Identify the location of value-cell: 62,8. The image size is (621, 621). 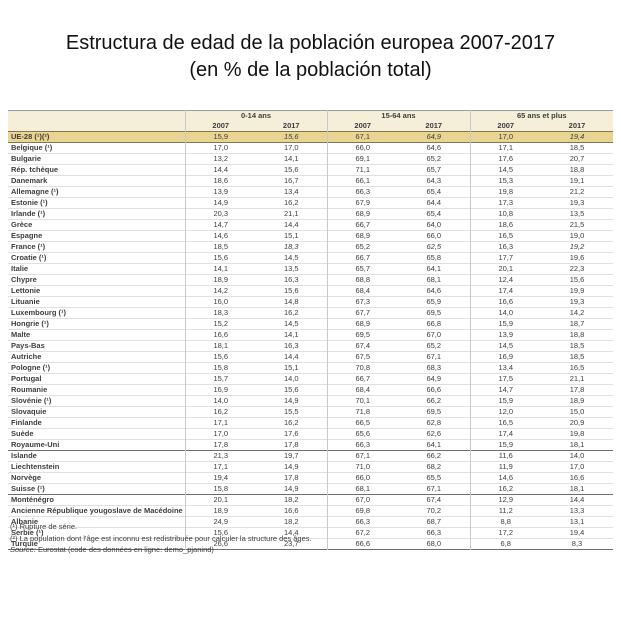
(434, 422).